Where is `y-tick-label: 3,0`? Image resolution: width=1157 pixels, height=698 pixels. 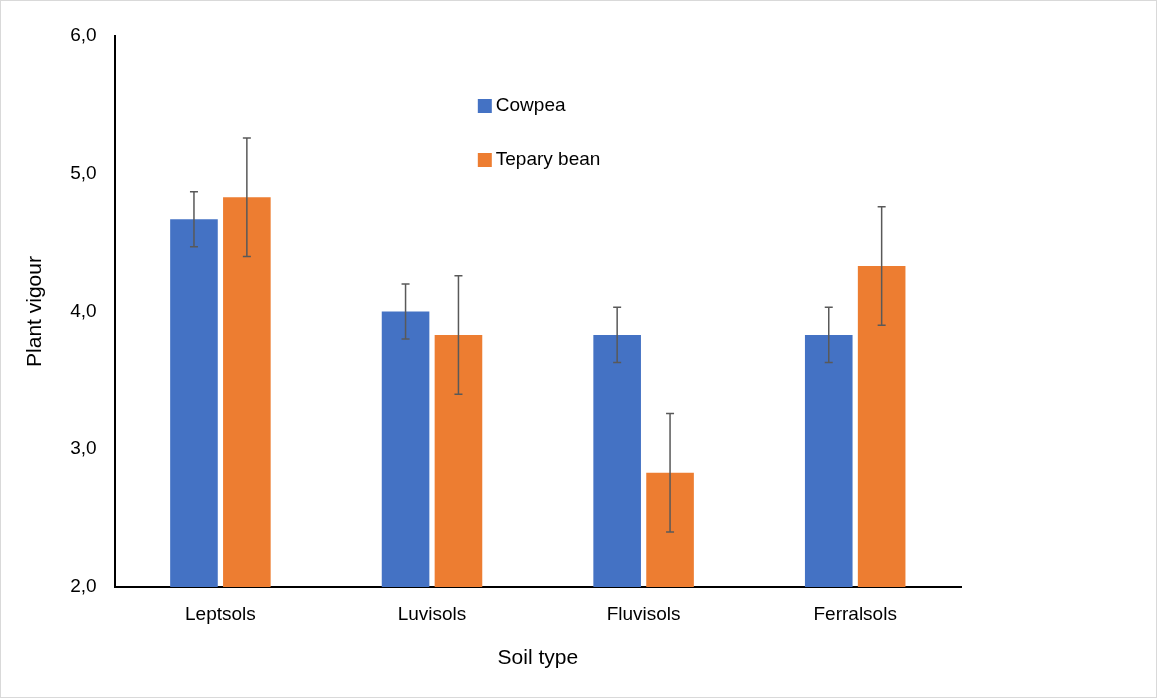
y-tick-label: 3,0 is located at coordinates (83, 448).